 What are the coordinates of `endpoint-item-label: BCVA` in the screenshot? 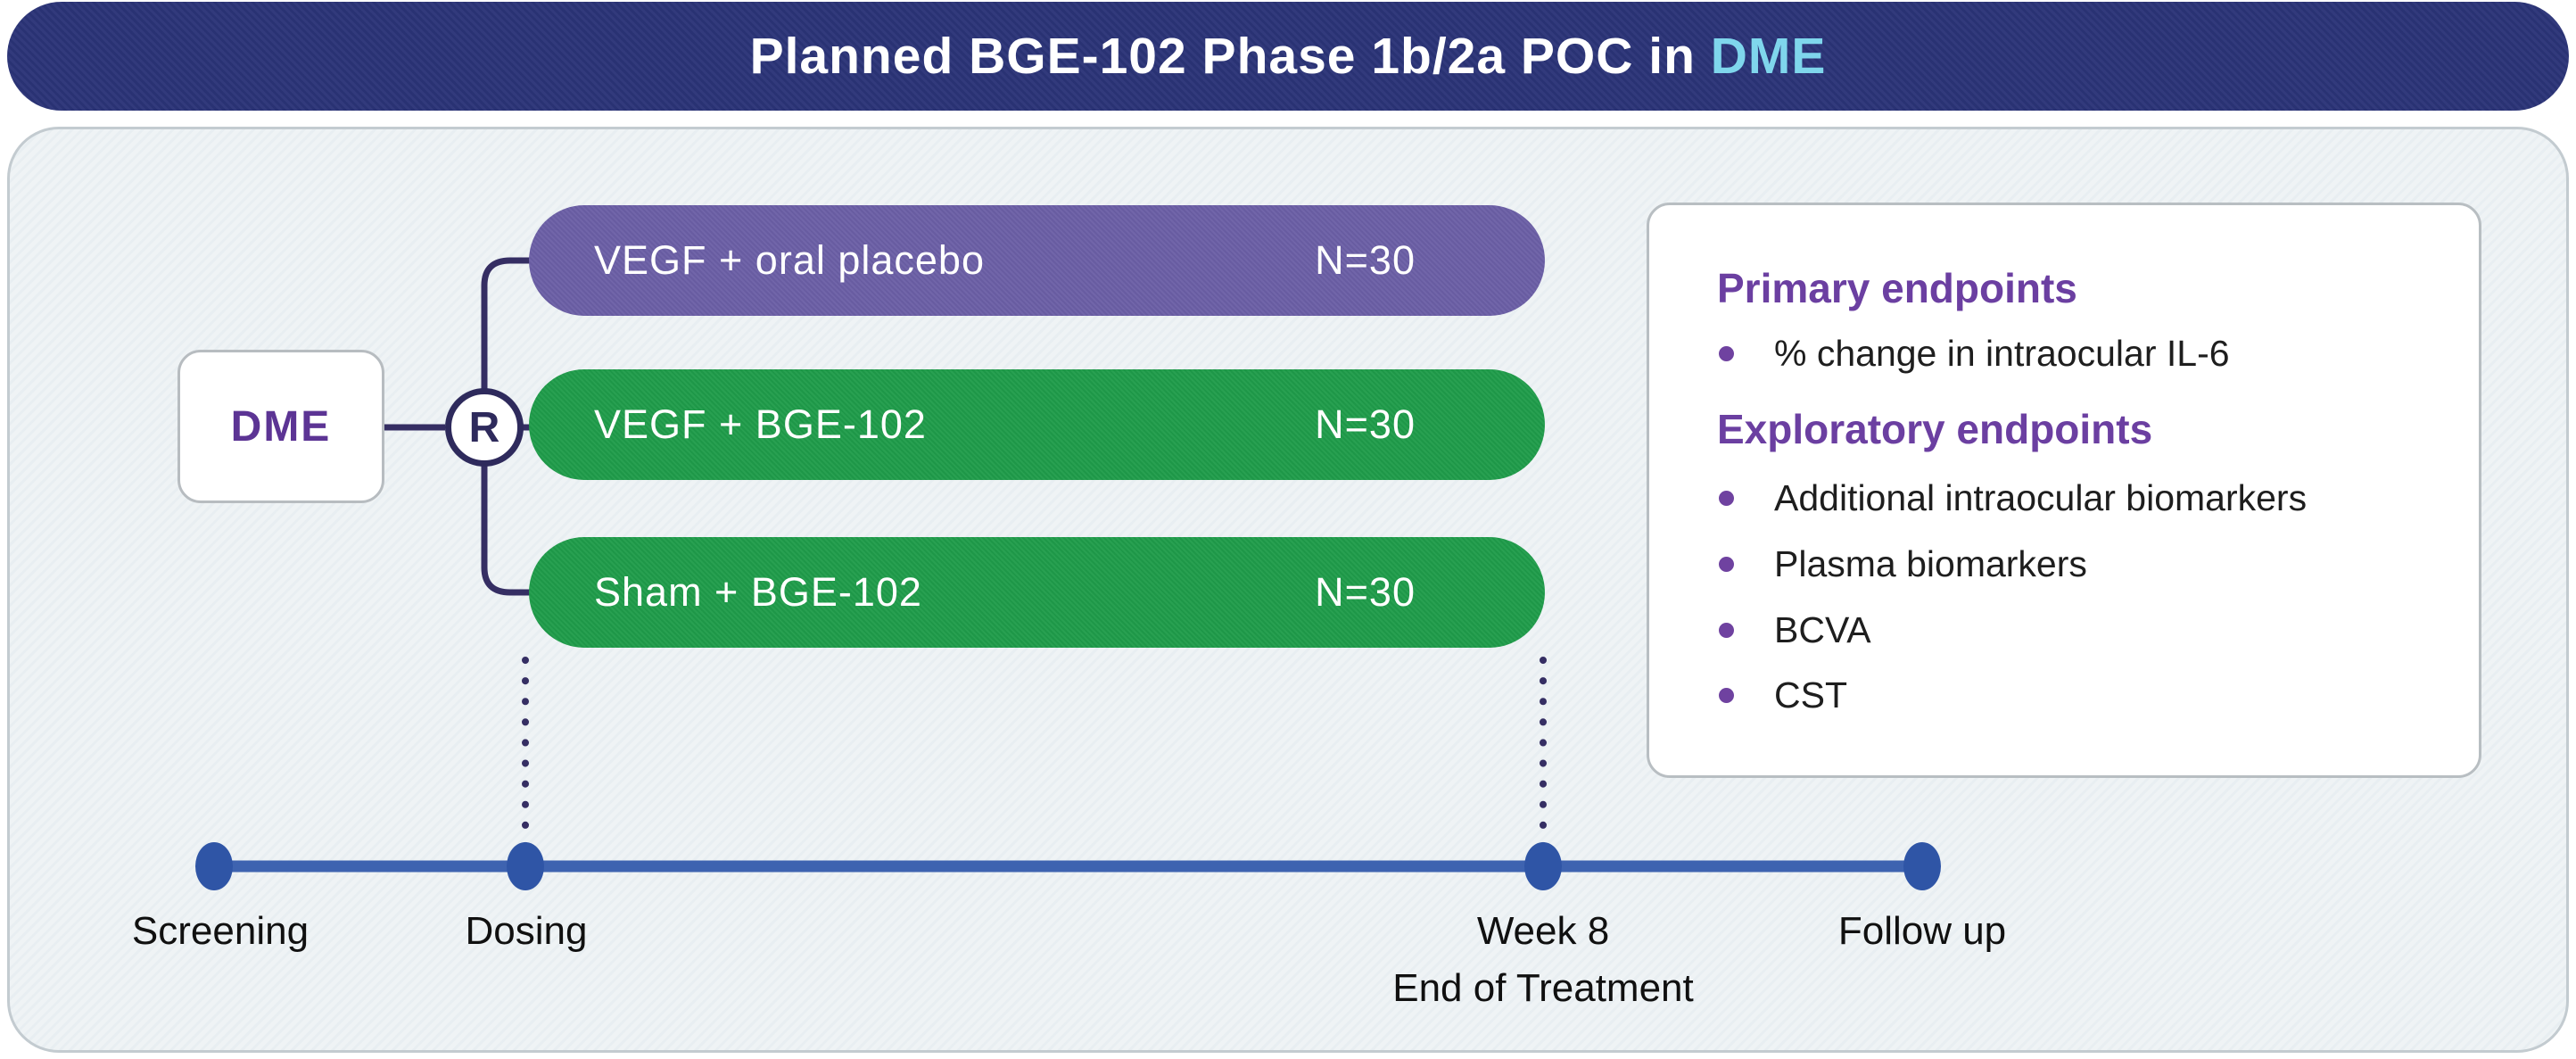 It's located at (1823, 629).